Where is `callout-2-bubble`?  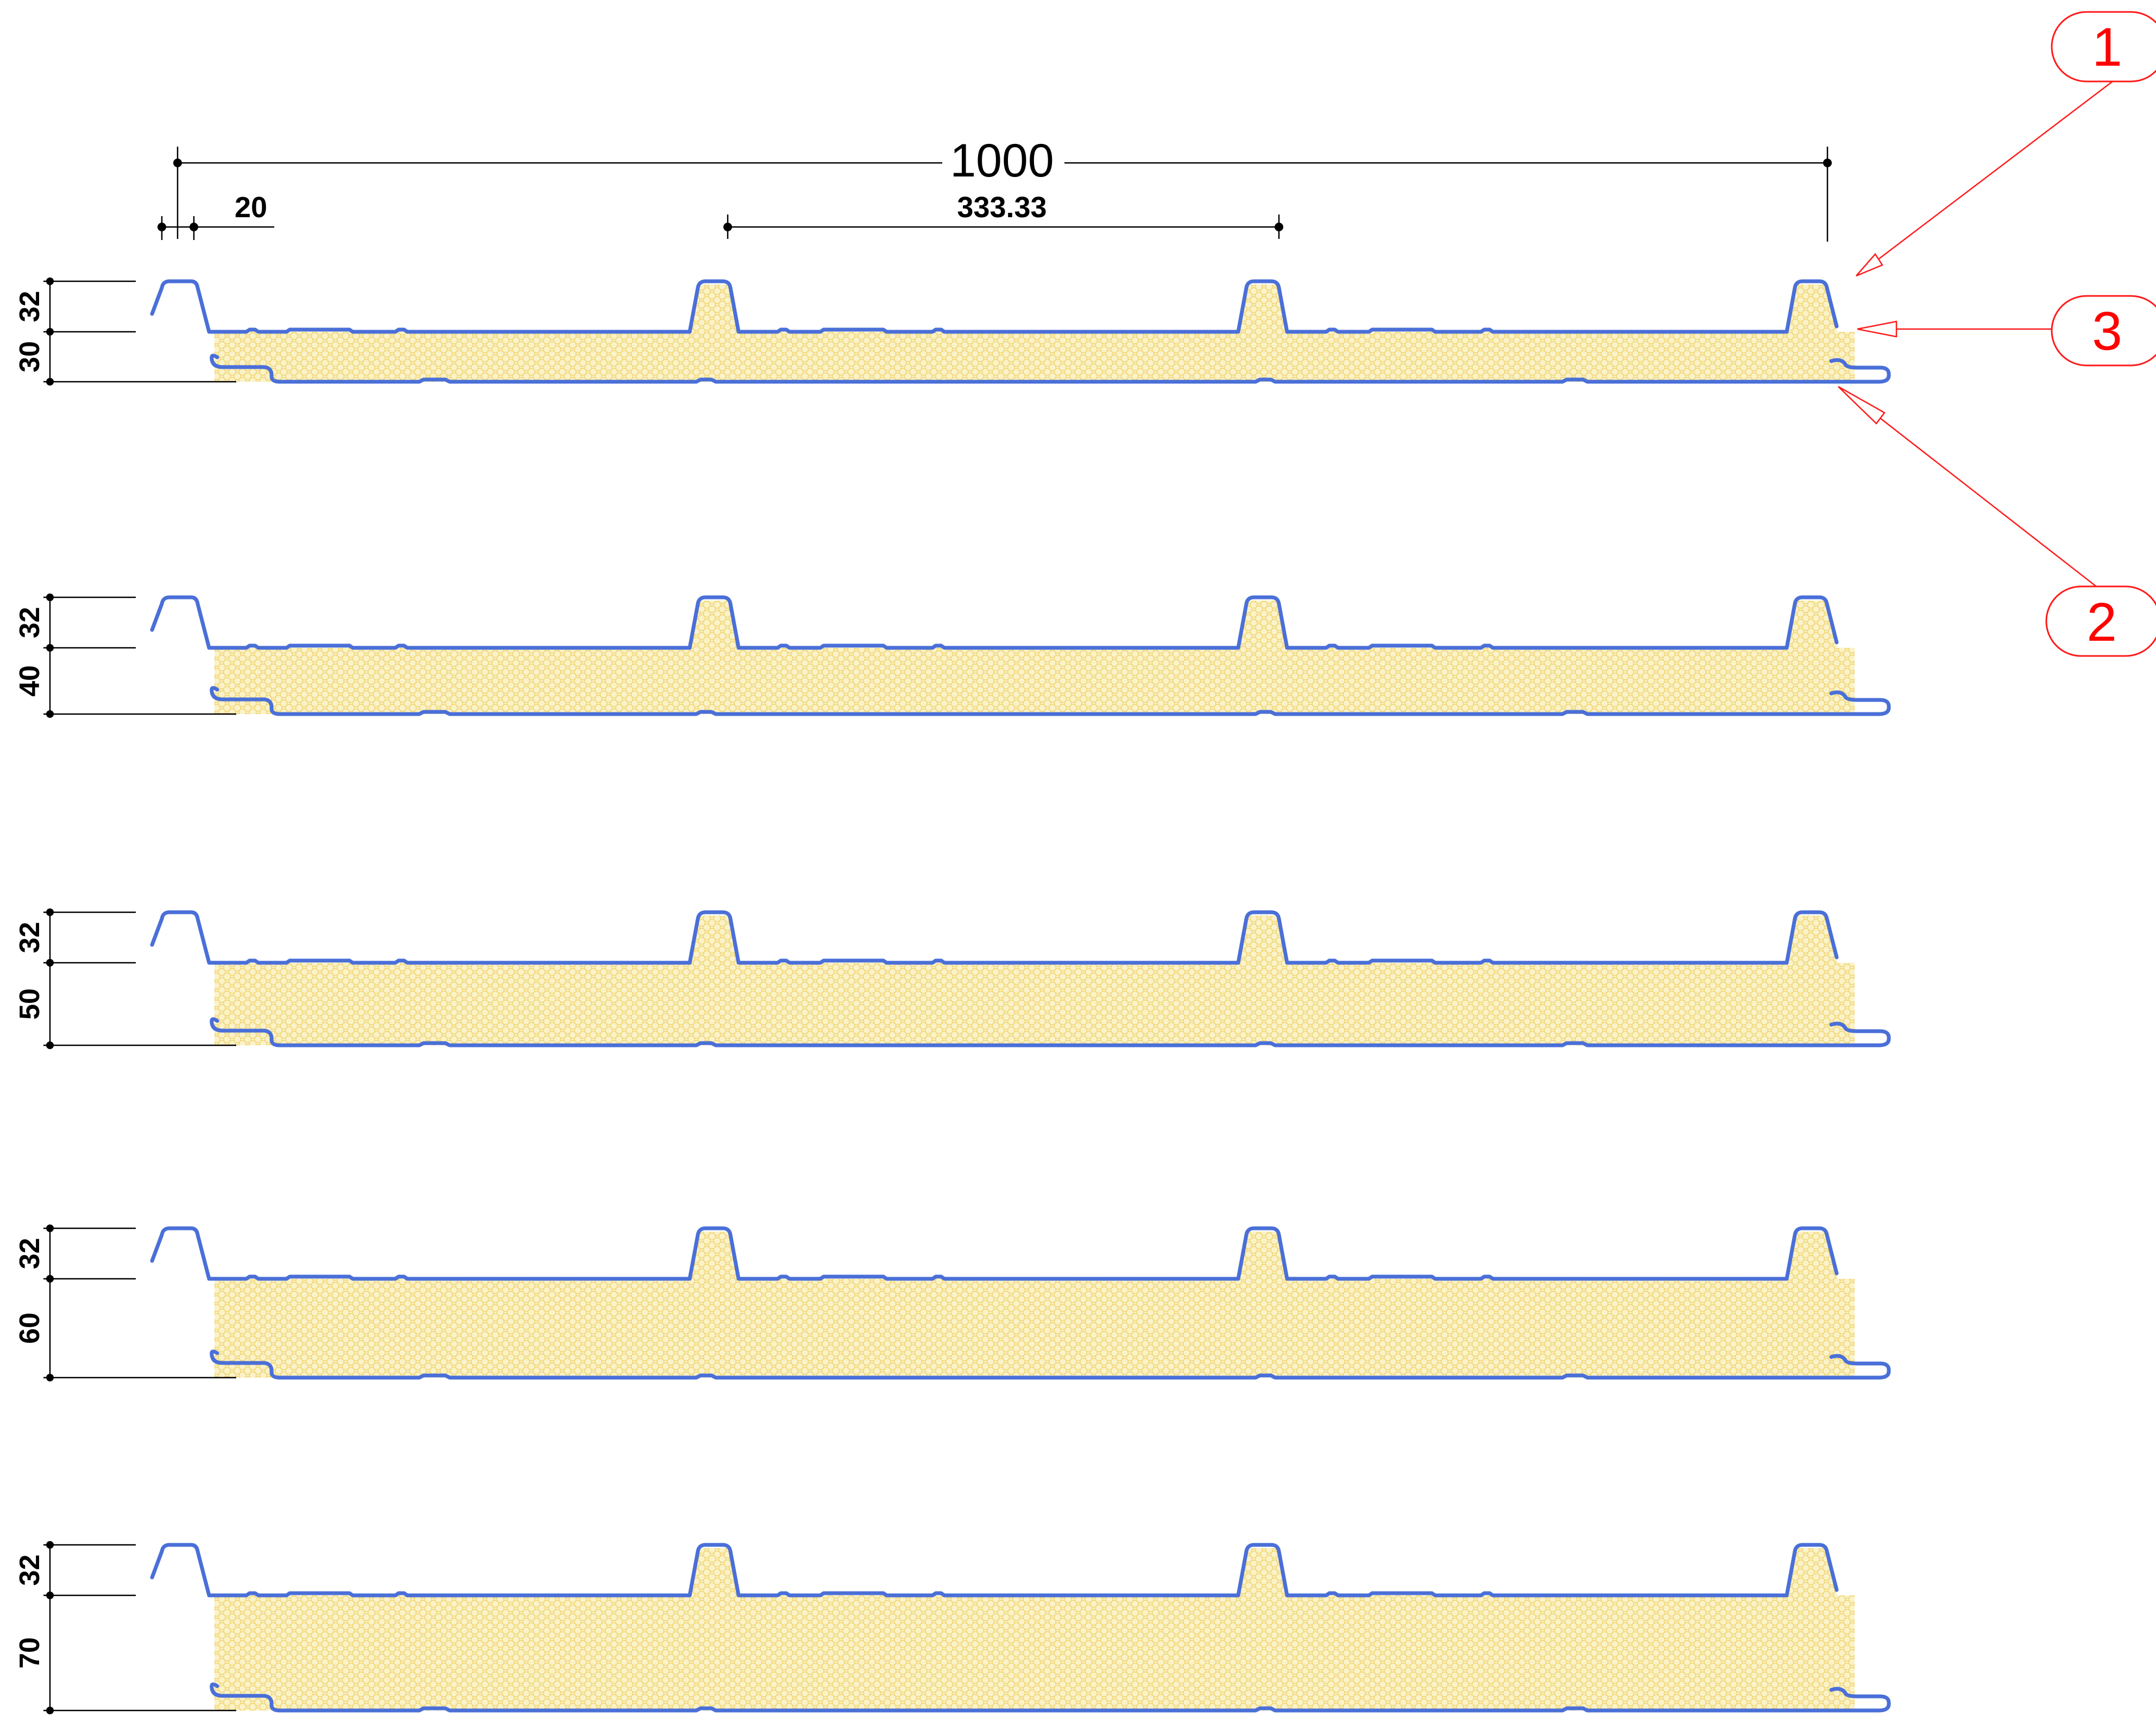 callout-2-bubble is located at coordinates (2100, 621).